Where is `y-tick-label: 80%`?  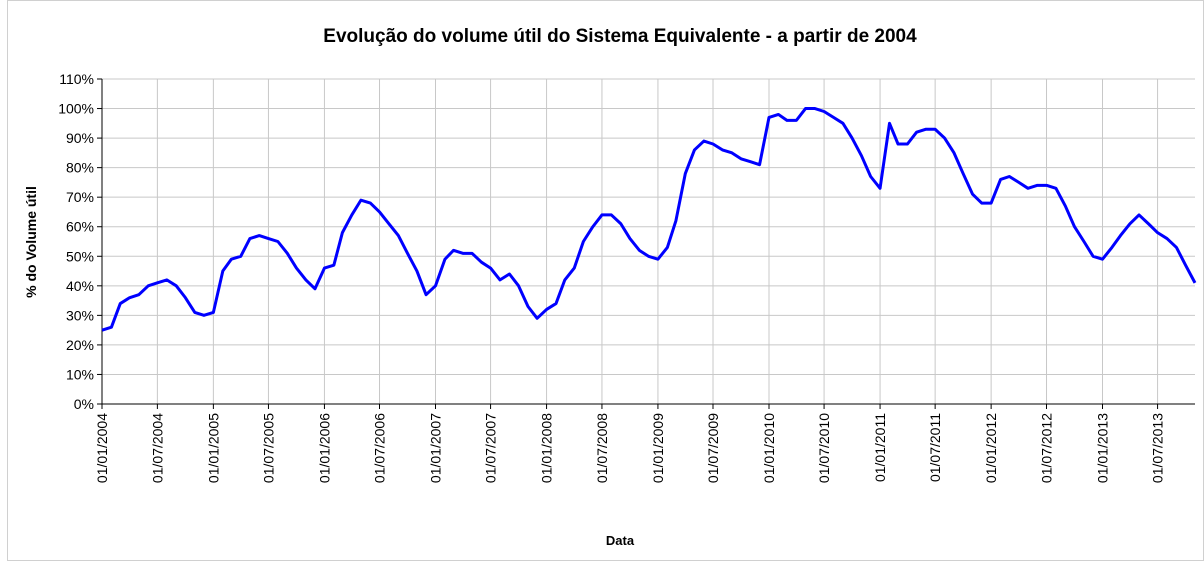
y-tick-label: 80% is located at coordinates (80, 168).